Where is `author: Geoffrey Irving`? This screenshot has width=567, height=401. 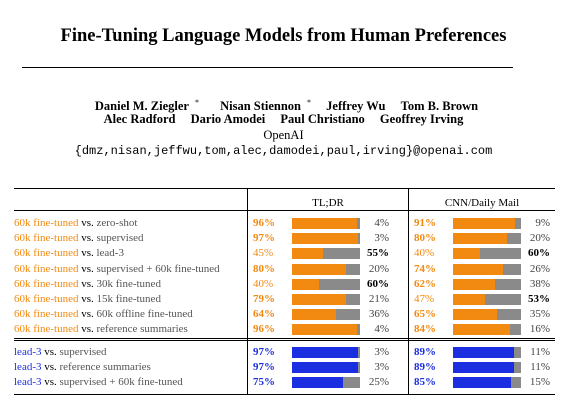 author: Geoffrey Irving is located at coordinates (421, 119).